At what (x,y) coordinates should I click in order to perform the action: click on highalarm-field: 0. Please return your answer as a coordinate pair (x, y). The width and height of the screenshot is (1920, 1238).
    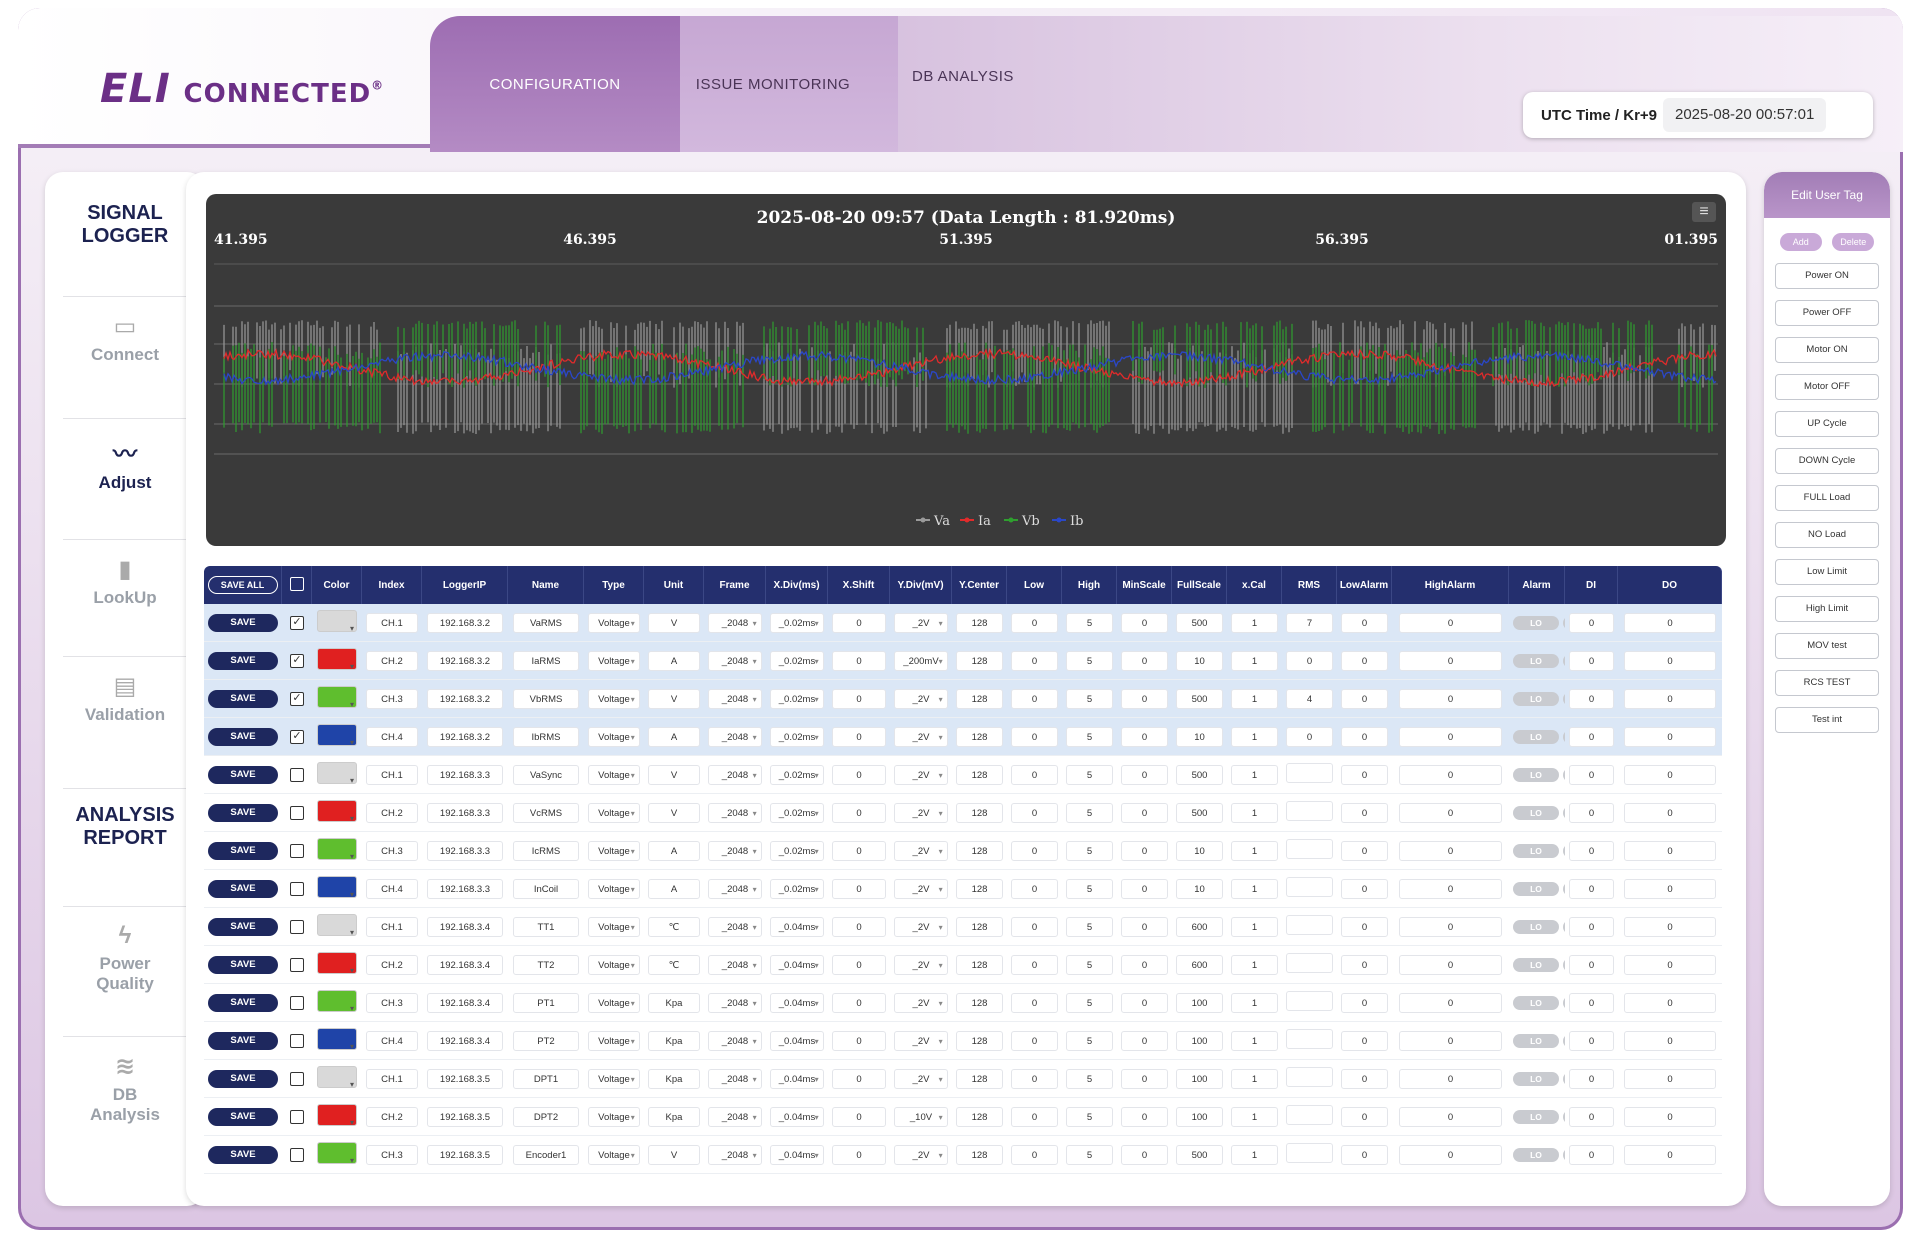
    Looking at the image, I should click on (1450, 1002).